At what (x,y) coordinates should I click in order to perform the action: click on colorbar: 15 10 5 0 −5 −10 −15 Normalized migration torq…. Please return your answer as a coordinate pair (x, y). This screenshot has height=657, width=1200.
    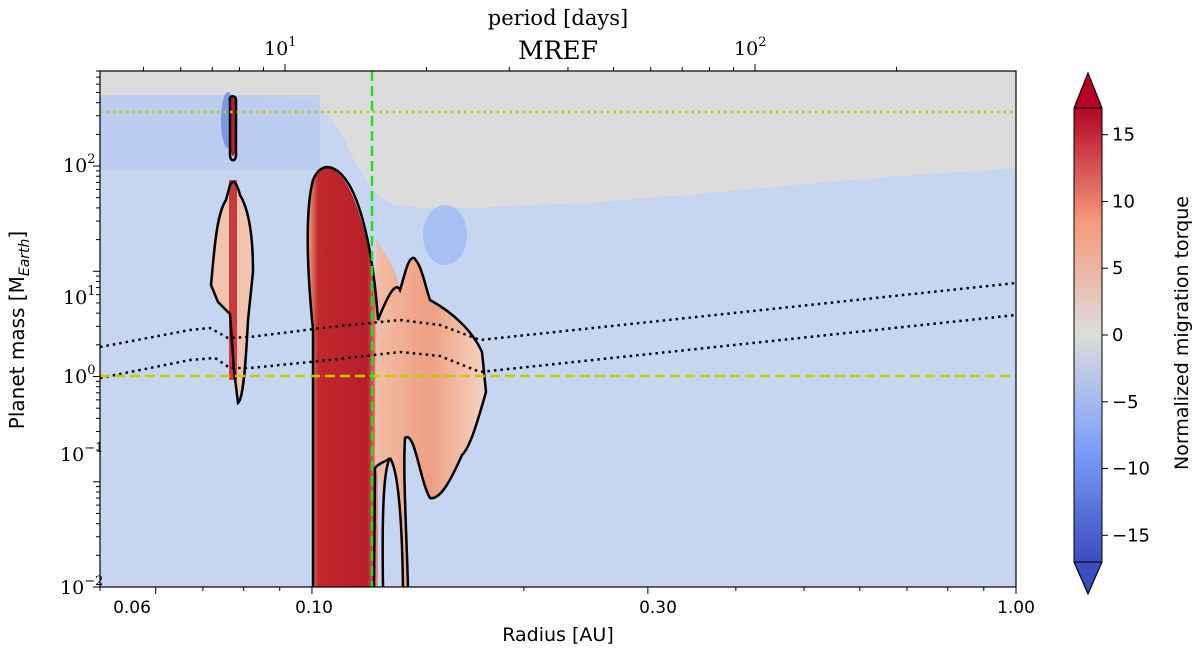
    Looking at the image, I should click on (1133, 333).